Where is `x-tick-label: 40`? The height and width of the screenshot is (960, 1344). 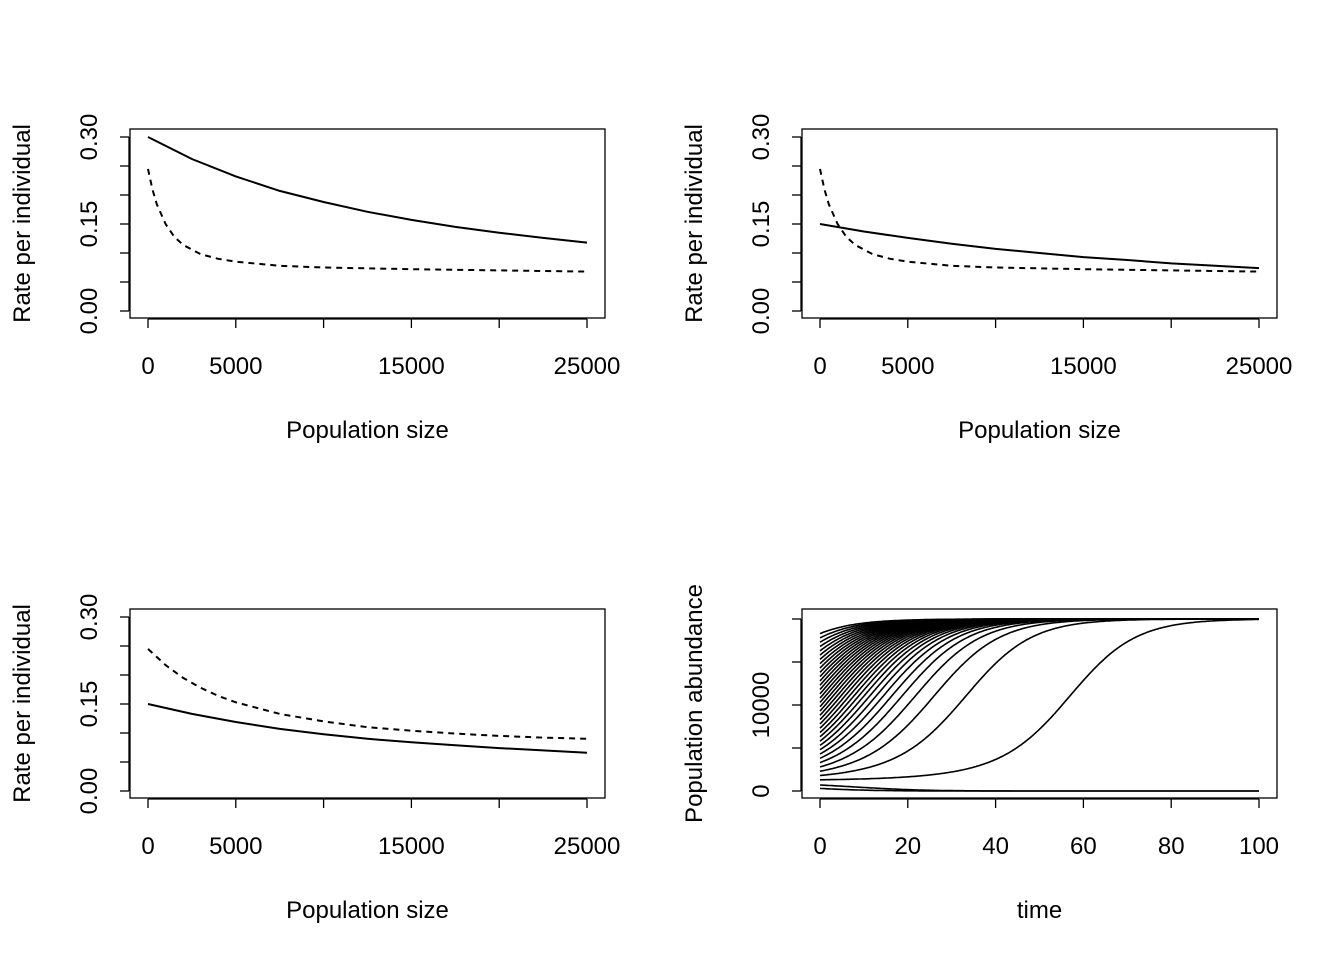 x-tick-label: 40 is located at coordinates (995, 846).